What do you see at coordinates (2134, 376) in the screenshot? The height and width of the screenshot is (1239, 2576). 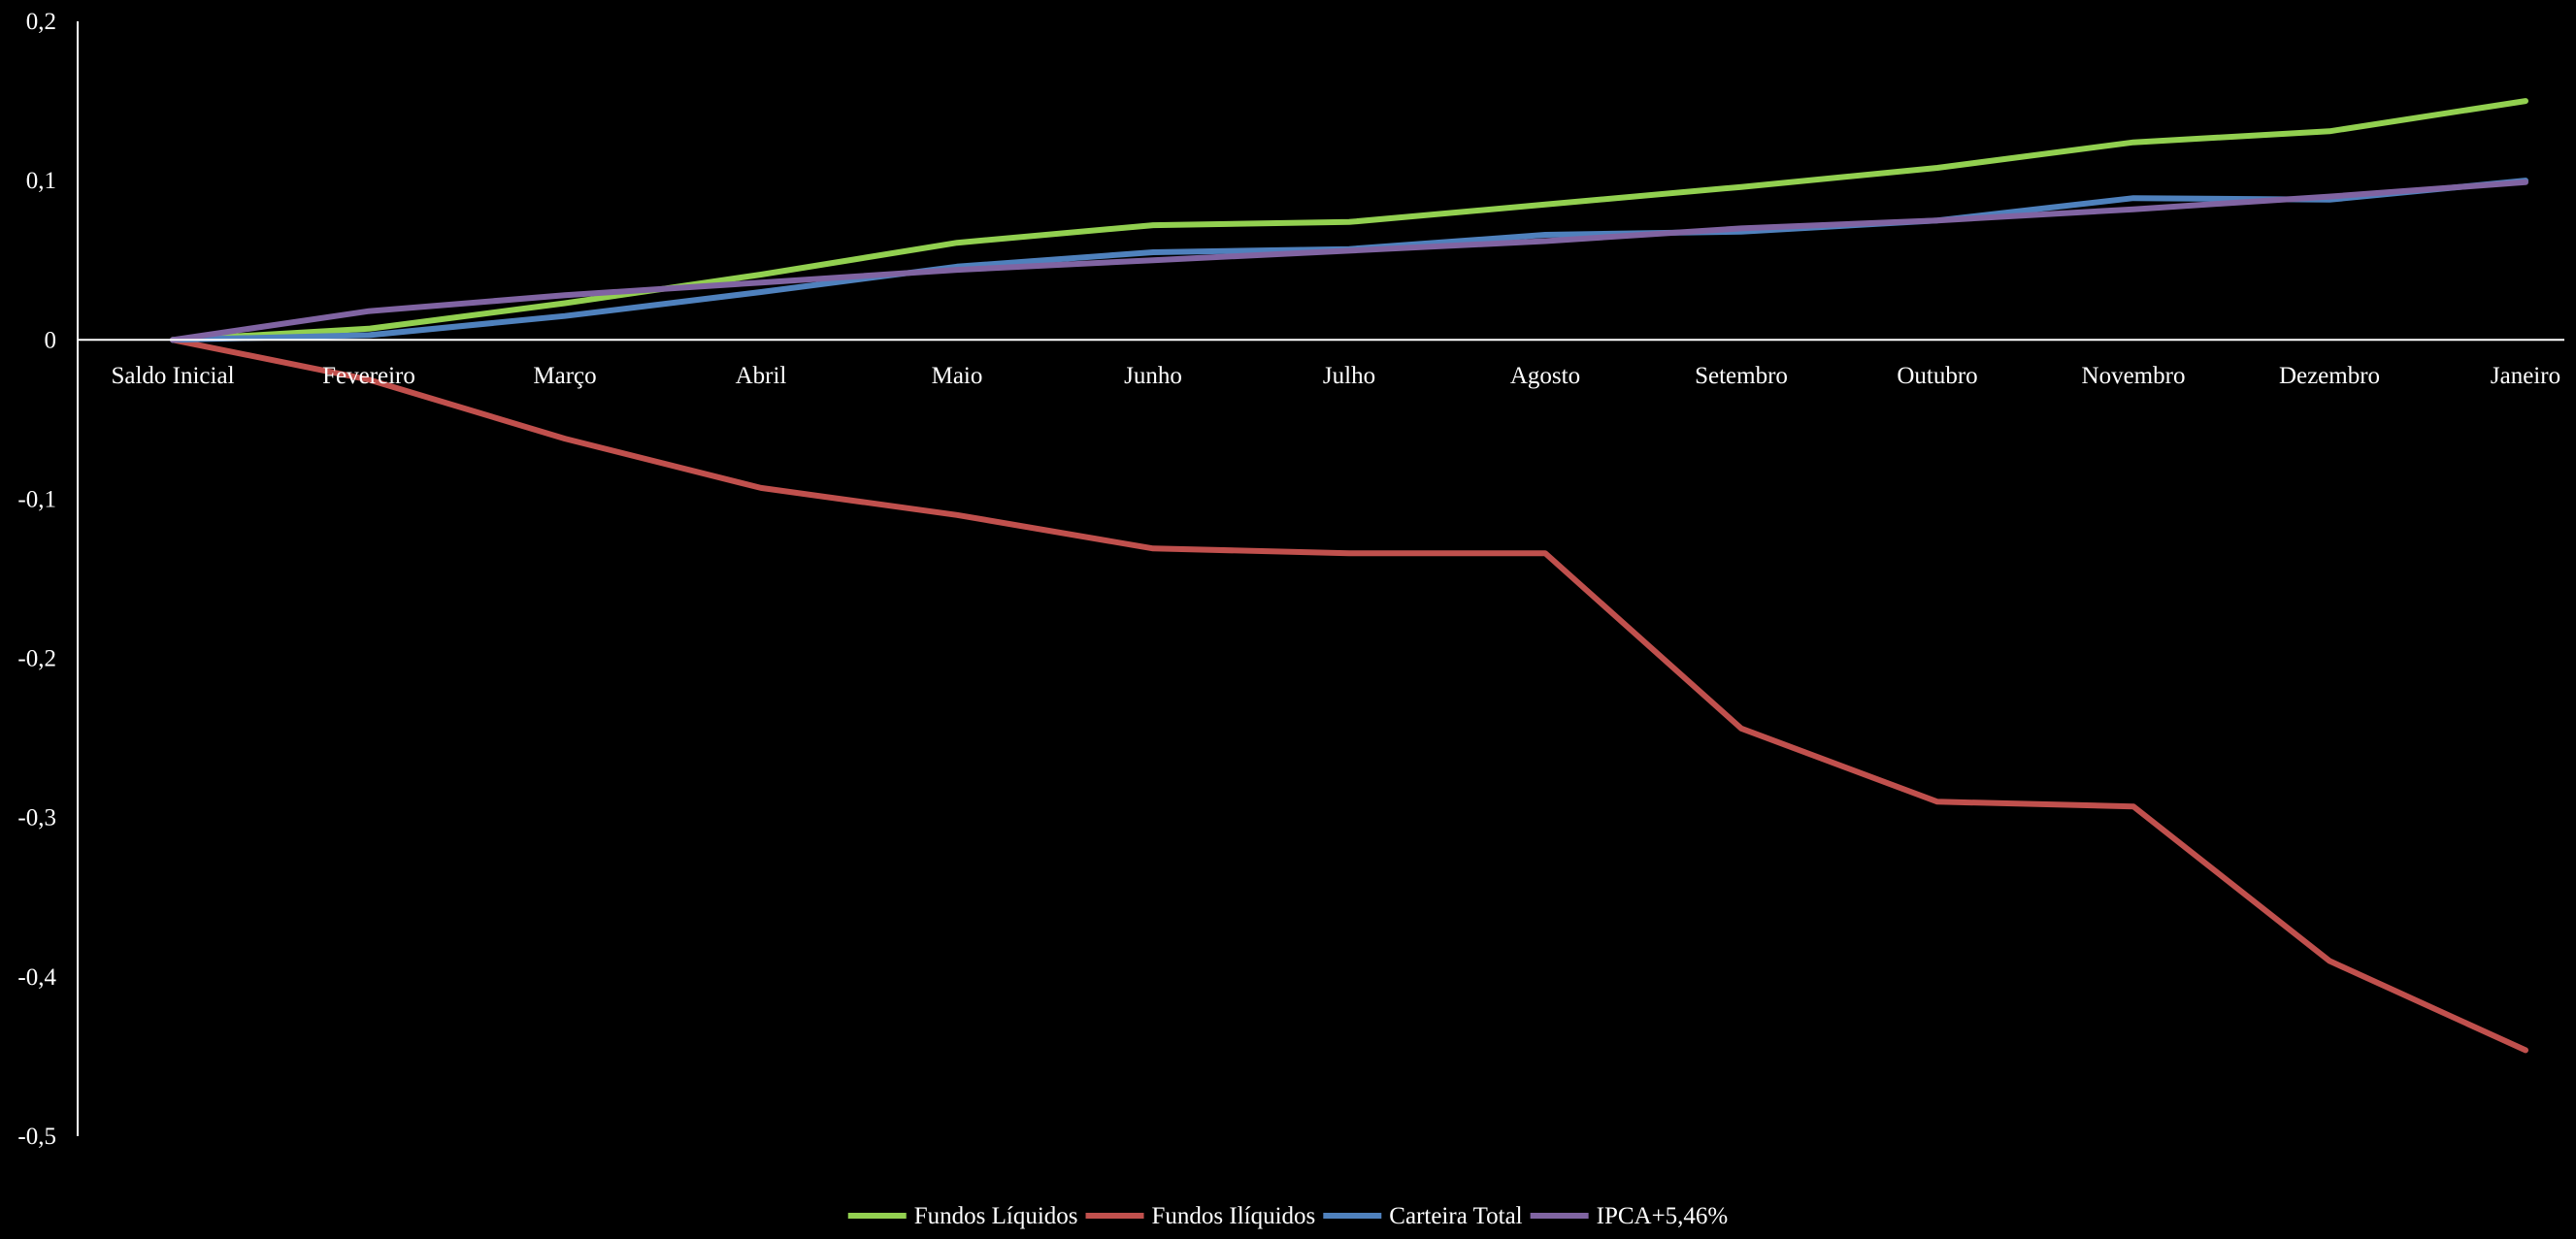 I see `x-tick-label-novembro: Novembro` at bounding box center [2134, 376].